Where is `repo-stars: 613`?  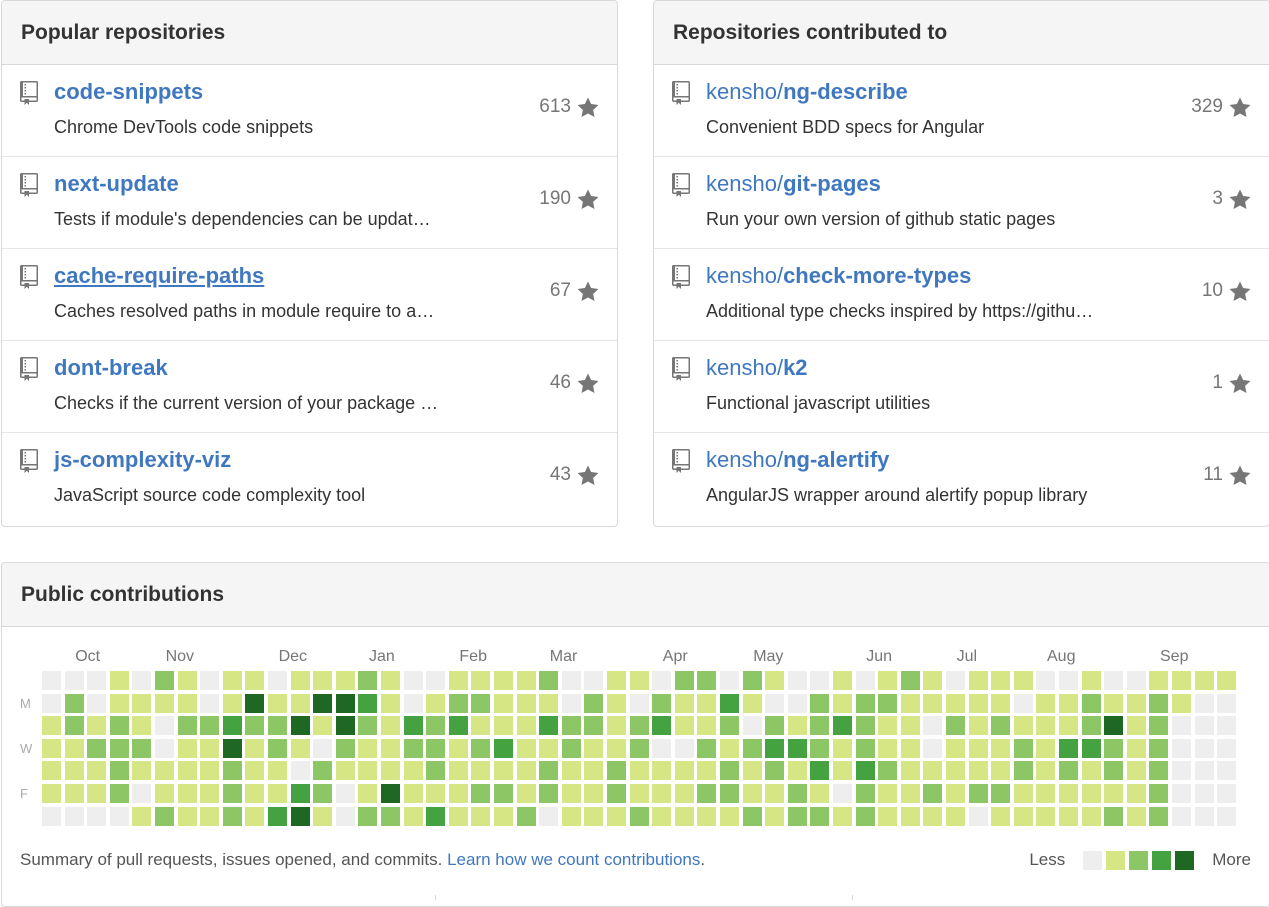 repo-stars: 613 is located at coordinates (569, 107).